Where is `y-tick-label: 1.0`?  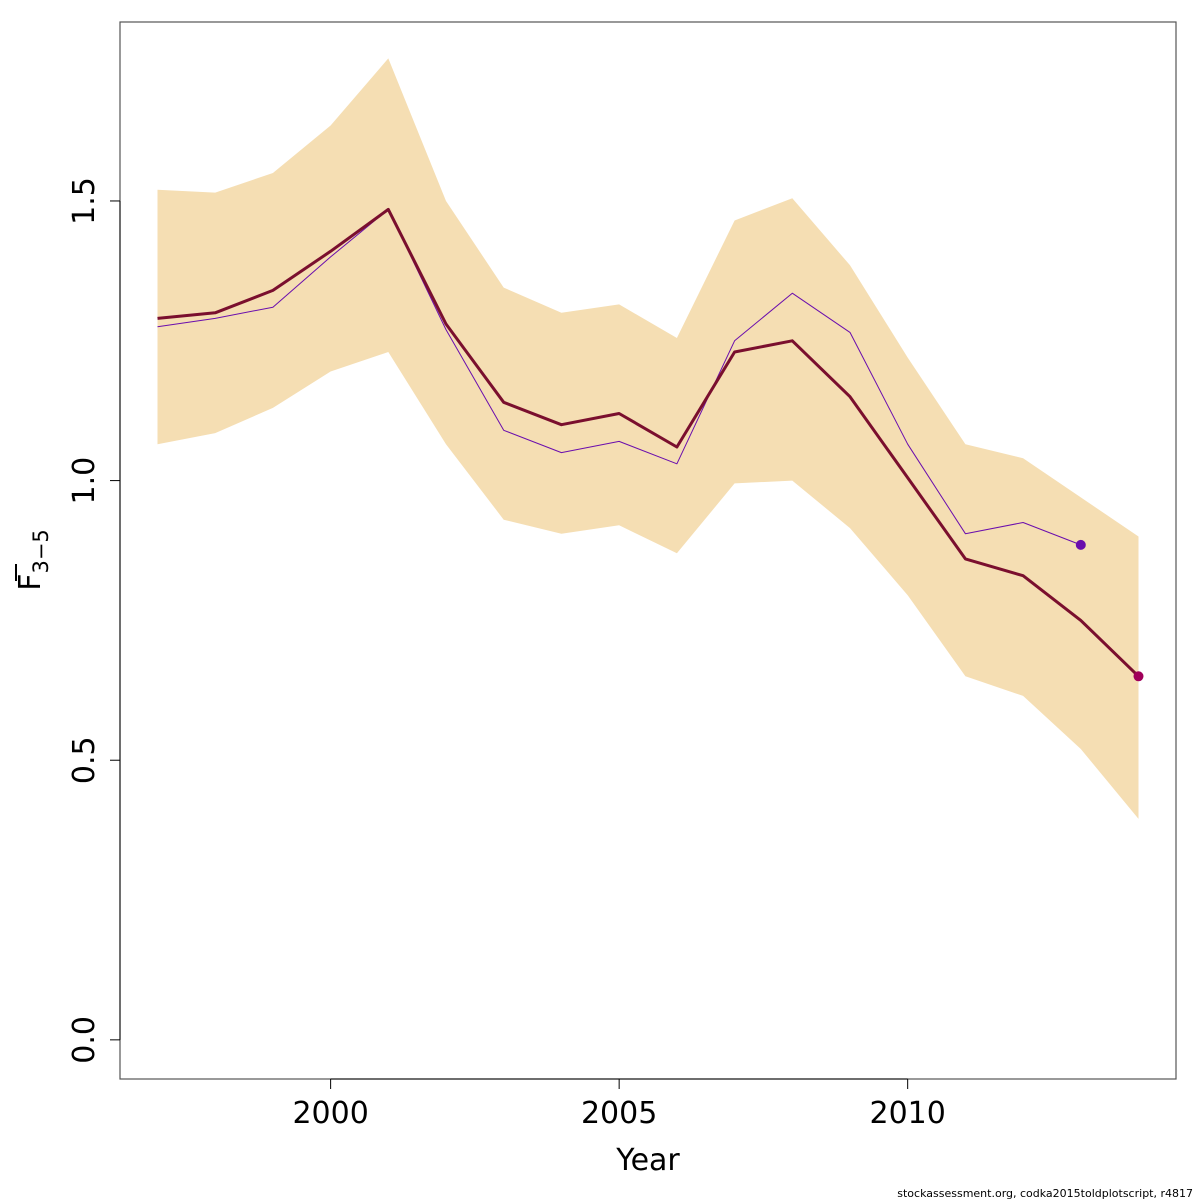
y-tick-label: 1.0 is located at coordinates (84, 481).